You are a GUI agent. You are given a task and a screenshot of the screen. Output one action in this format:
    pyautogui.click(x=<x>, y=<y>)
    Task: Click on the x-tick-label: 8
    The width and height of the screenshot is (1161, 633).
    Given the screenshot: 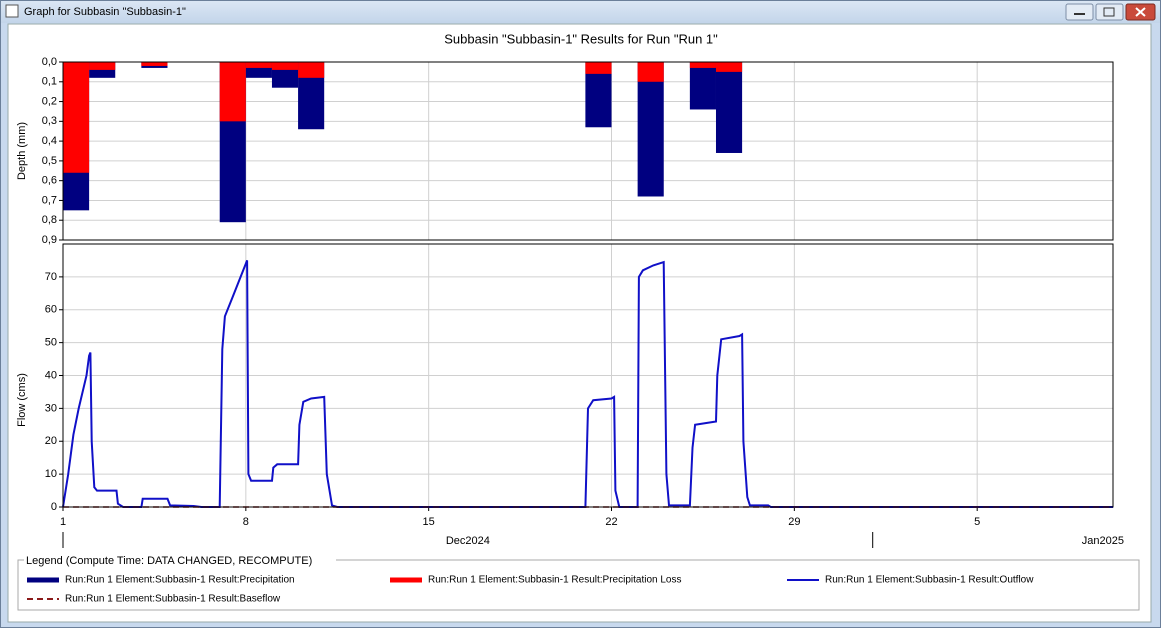 What is the action you would take?
    pyautogui.click(x=246, y=522)
    